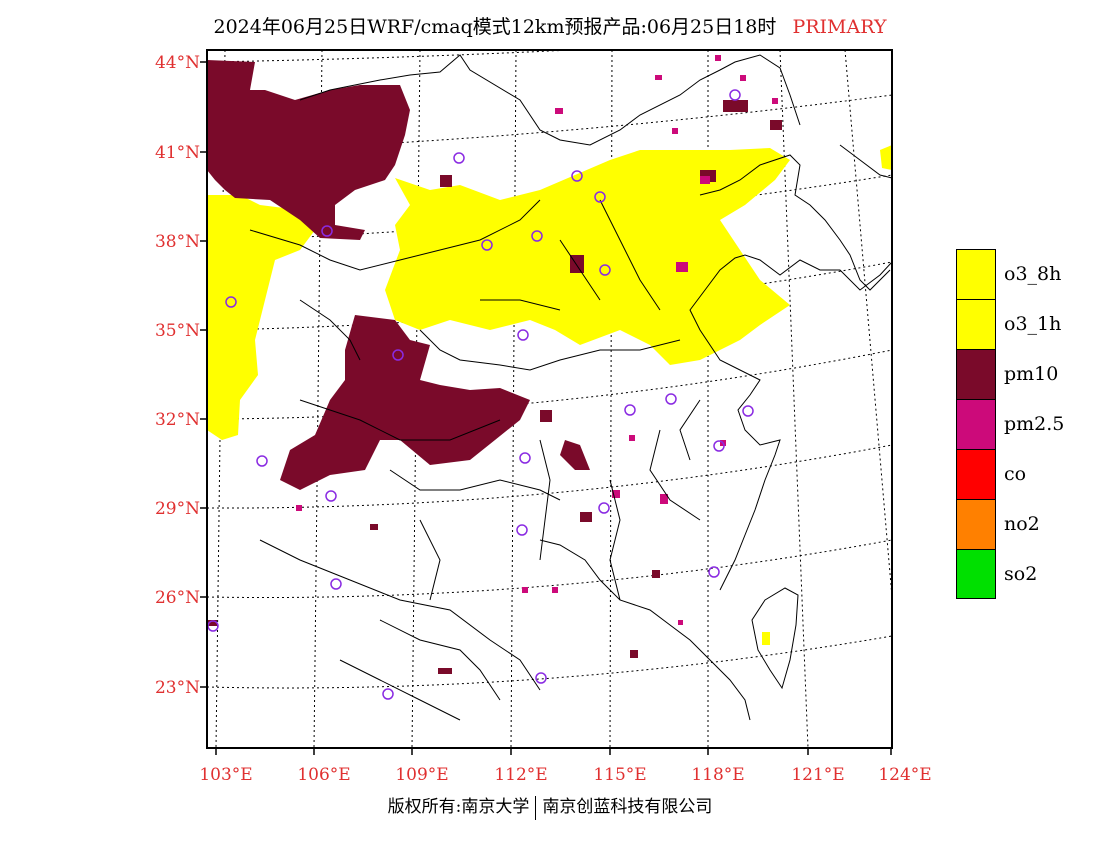 The image size is (1100, 850). Describe the element at coordinates (1031, 374) in the screenshot. I see `legend-label: pm10` at that location.